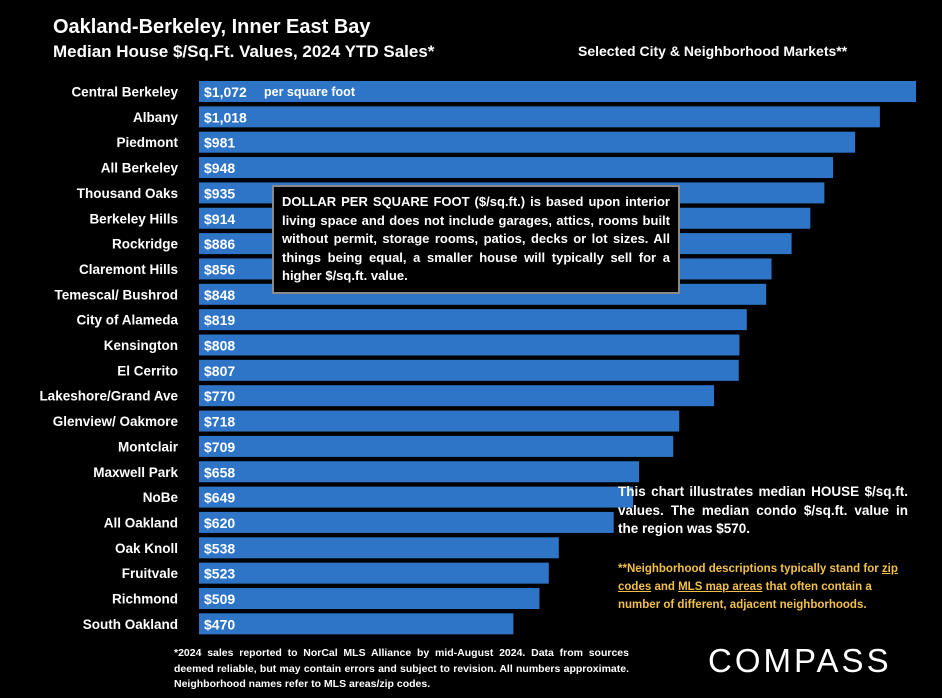 This screenshot has height=698, width=942. What do you see at coordinates (219, 371) in the screenshot?
I see `value-label-el-cerrito: $807` at bounding box center [219, 371].